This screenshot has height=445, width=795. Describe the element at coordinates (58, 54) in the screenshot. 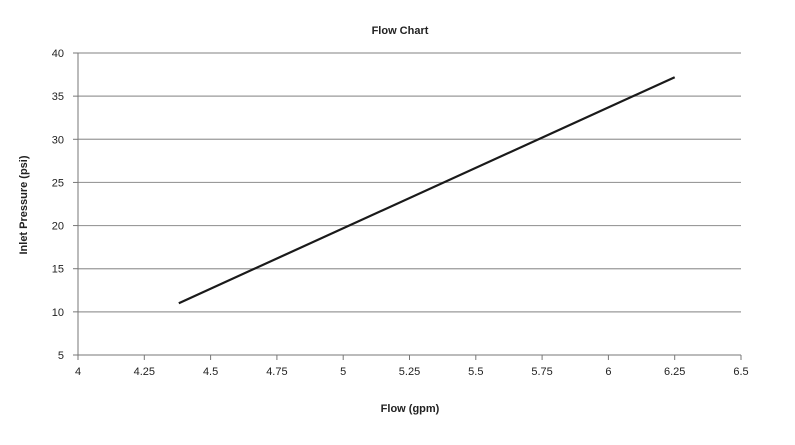

I see `y-tick-label: 40` at that location.